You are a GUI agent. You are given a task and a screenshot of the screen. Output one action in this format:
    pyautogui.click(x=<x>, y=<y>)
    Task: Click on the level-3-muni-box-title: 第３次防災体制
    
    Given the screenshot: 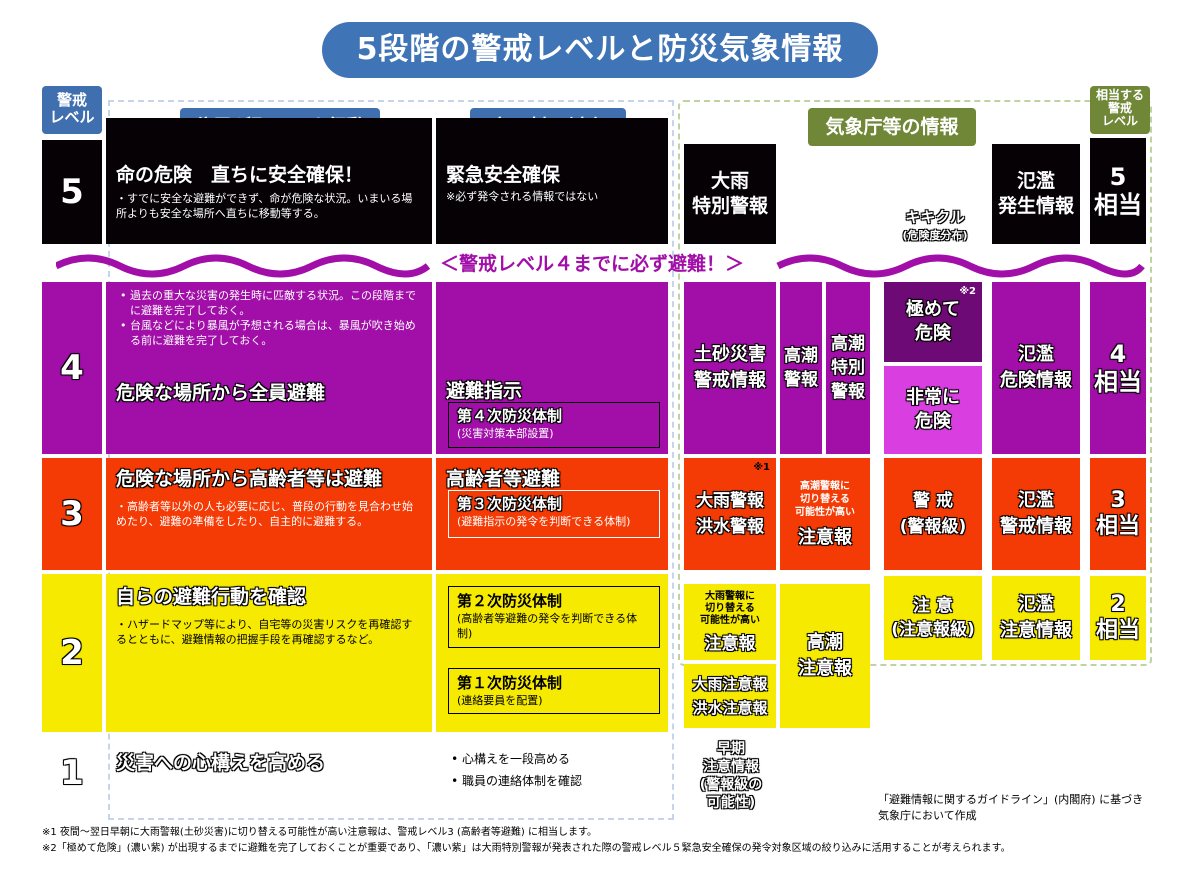 What is the action you would take?
    pyautogui.click(x=510, y=504)
    